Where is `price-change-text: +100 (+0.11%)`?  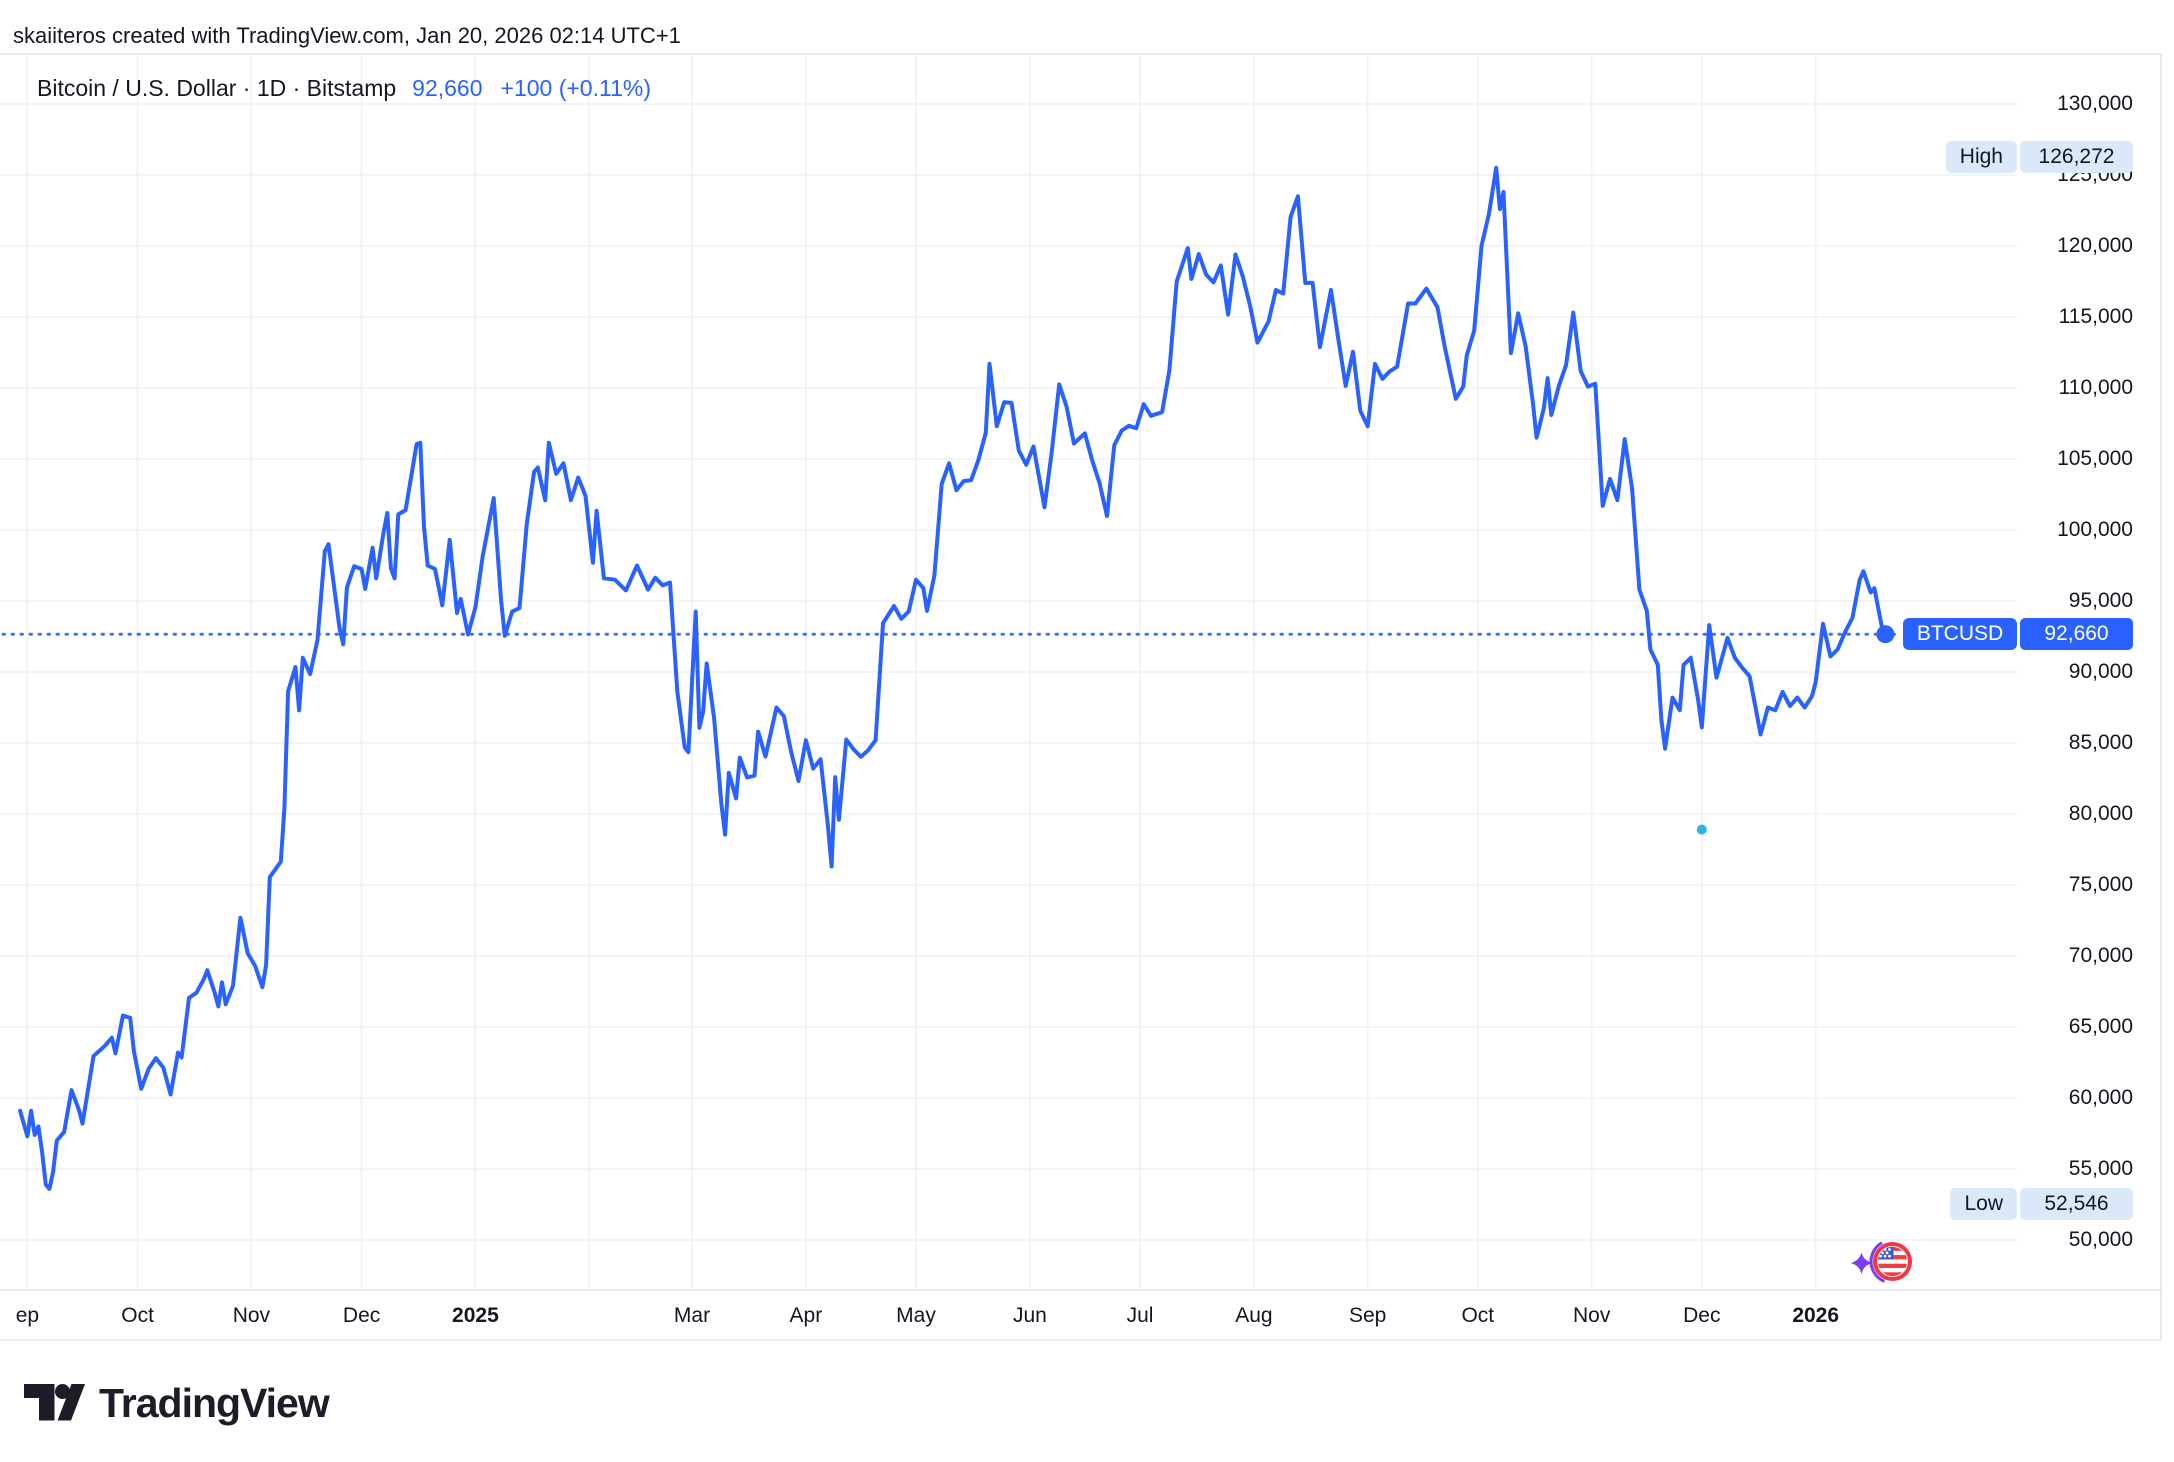 price-change-text: +100 (+0.11%) is located at coordinates (575, 88).